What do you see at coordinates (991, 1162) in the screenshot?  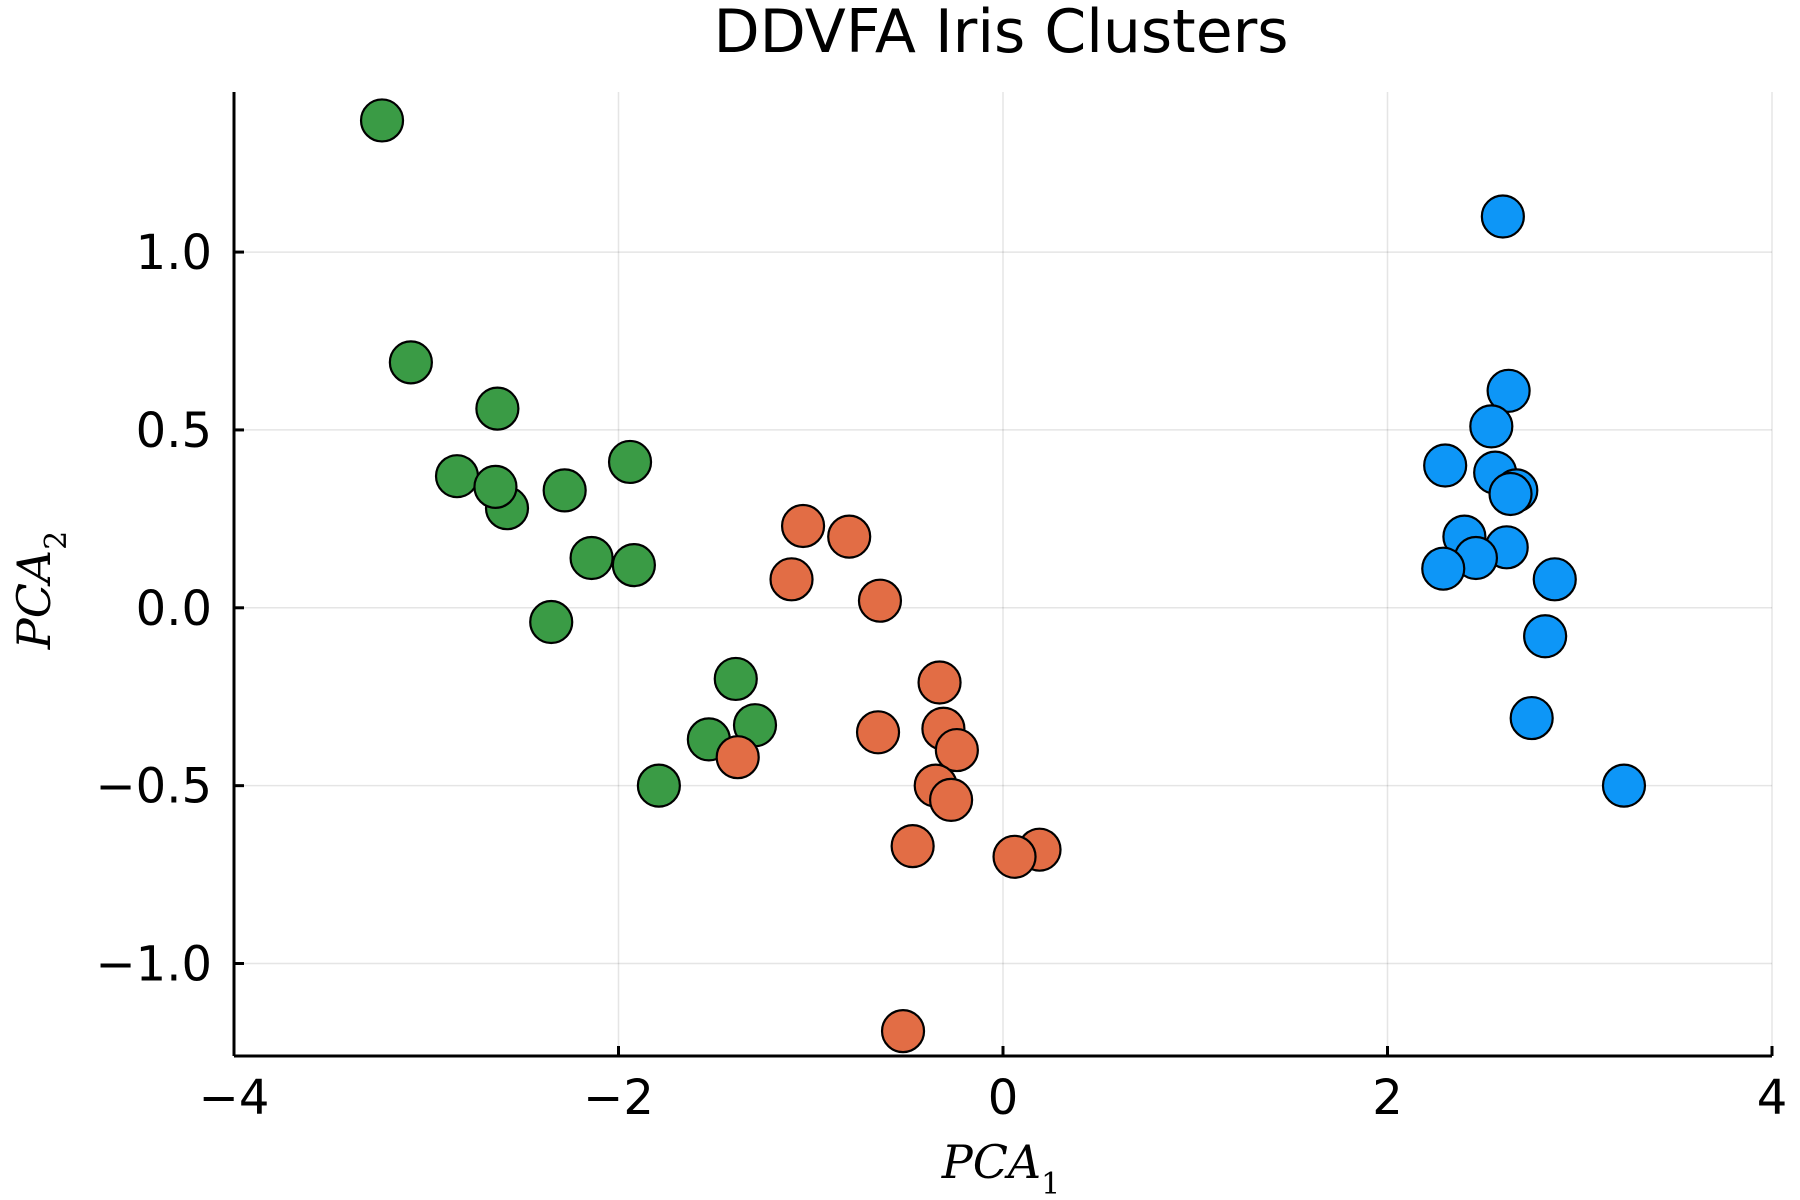 I see `x-axis-label-base: PCA` at bounding box center [991, 1162].